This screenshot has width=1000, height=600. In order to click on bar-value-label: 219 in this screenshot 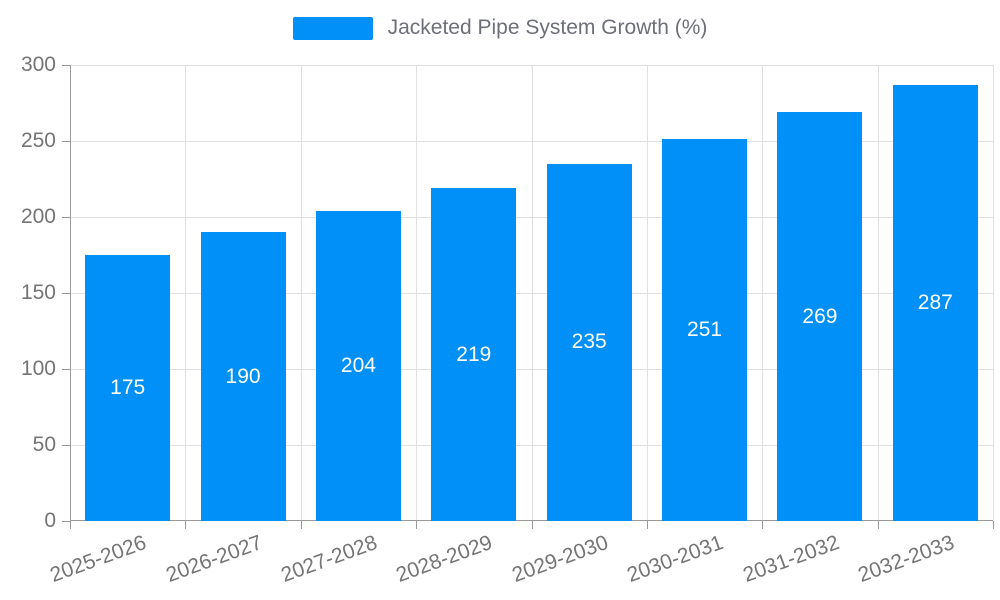, I will do `click(474, 354)`.